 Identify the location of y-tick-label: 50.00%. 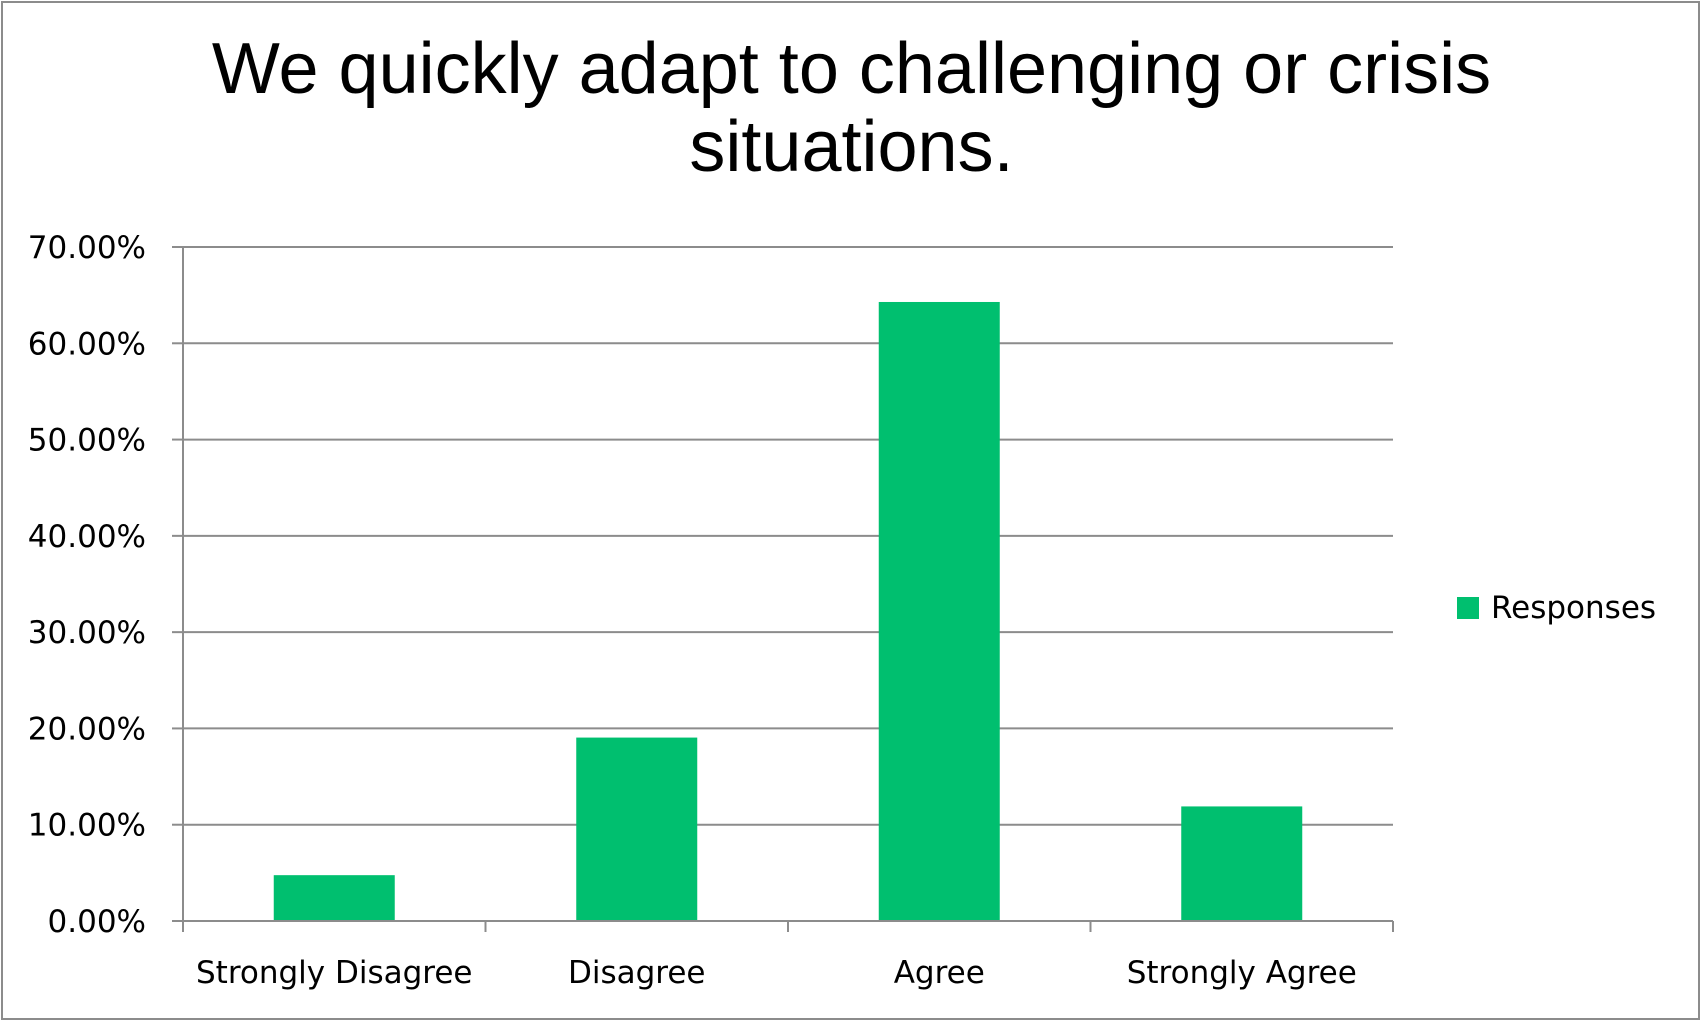
(87, 441).